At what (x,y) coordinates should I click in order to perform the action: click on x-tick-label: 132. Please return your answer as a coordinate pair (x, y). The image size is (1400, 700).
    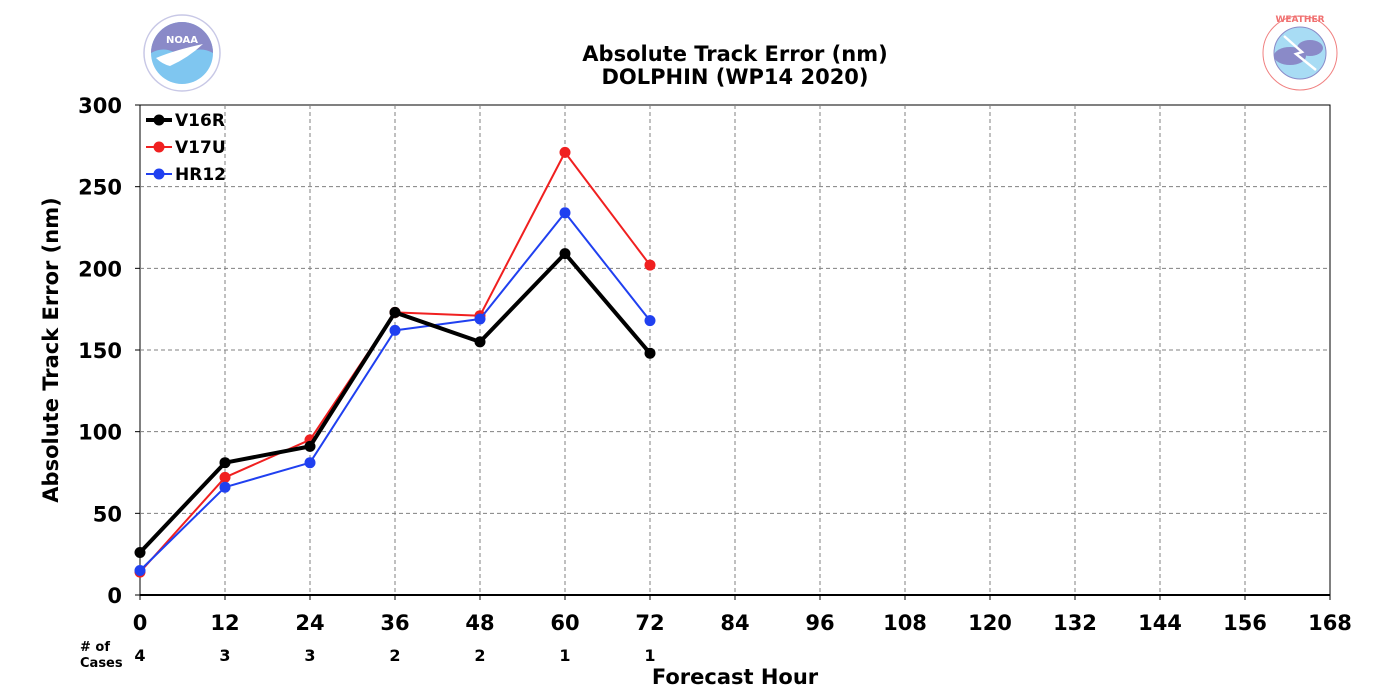
    Looking at the image, I should click on (1075, 623).